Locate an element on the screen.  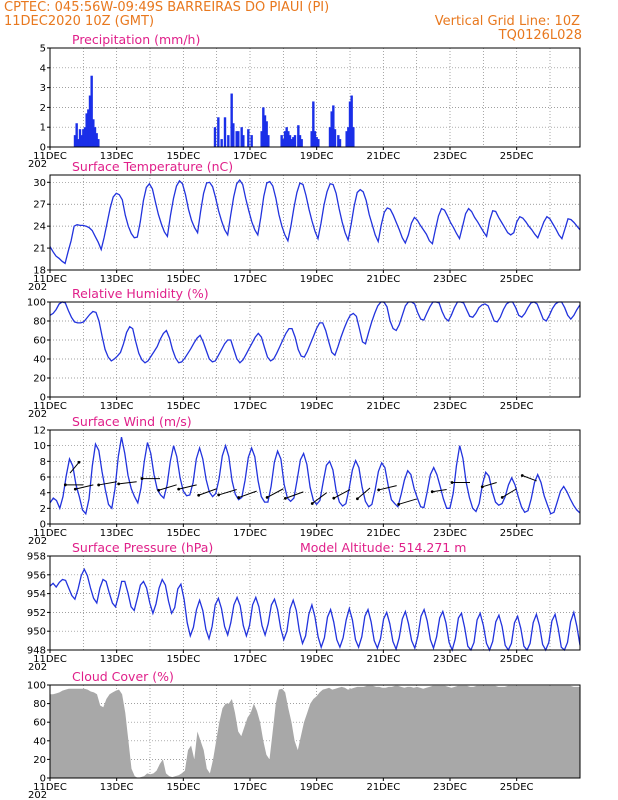
panel-title-rh: Relative Humidity (%) is located at coordinates (140, 293).